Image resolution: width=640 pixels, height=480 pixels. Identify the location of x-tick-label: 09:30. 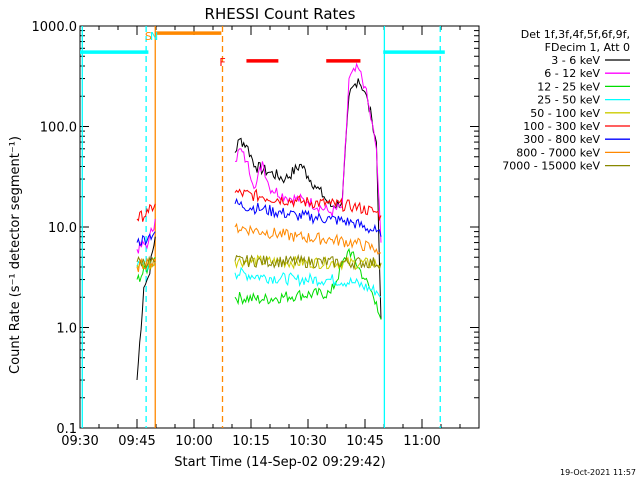
(79, 441).